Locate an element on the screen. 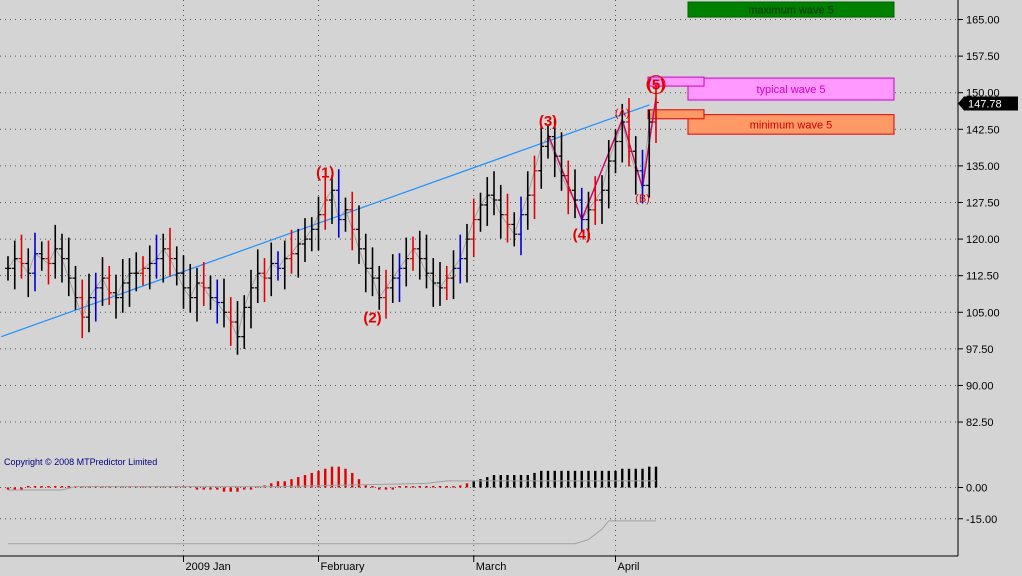 This screenshot has height=576, width=1022. y-tick-label: 142.50 is located at coordinates (983, 130).